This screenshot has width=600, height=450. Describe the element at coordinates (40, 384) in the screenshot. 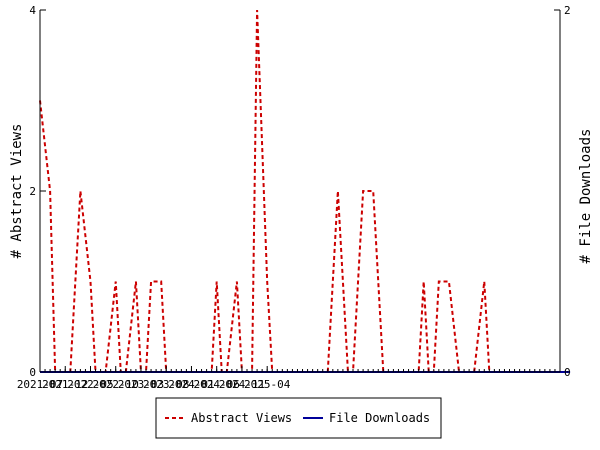

I see `x-tick-label: 2021-07` at that location.